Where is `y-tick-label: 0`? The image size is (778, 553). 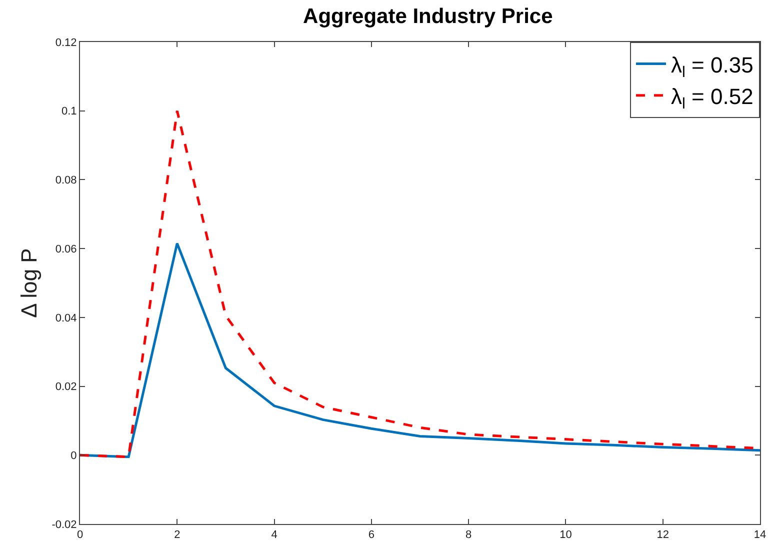 y-tick-label: 0 is located at coordinates (73, 456).